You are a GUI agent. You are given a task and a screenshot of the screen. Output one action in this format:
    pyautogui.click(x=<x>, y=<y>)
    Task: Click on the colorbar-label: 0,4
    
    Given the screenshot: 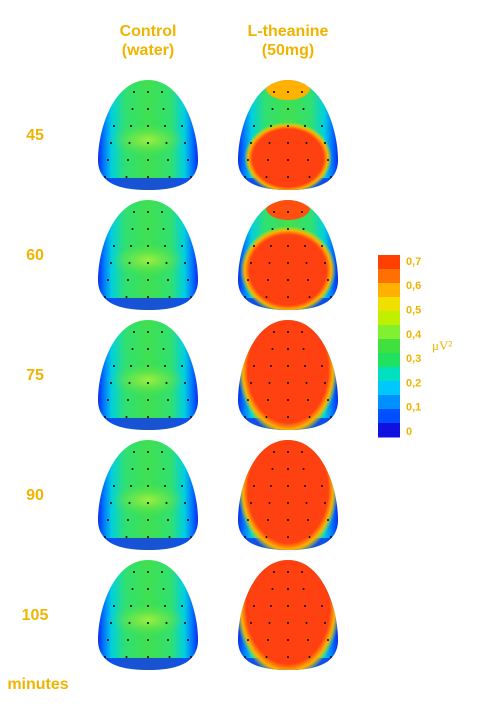 What is the action you would take?
    pyautogui.click(x=414, y=335)
    